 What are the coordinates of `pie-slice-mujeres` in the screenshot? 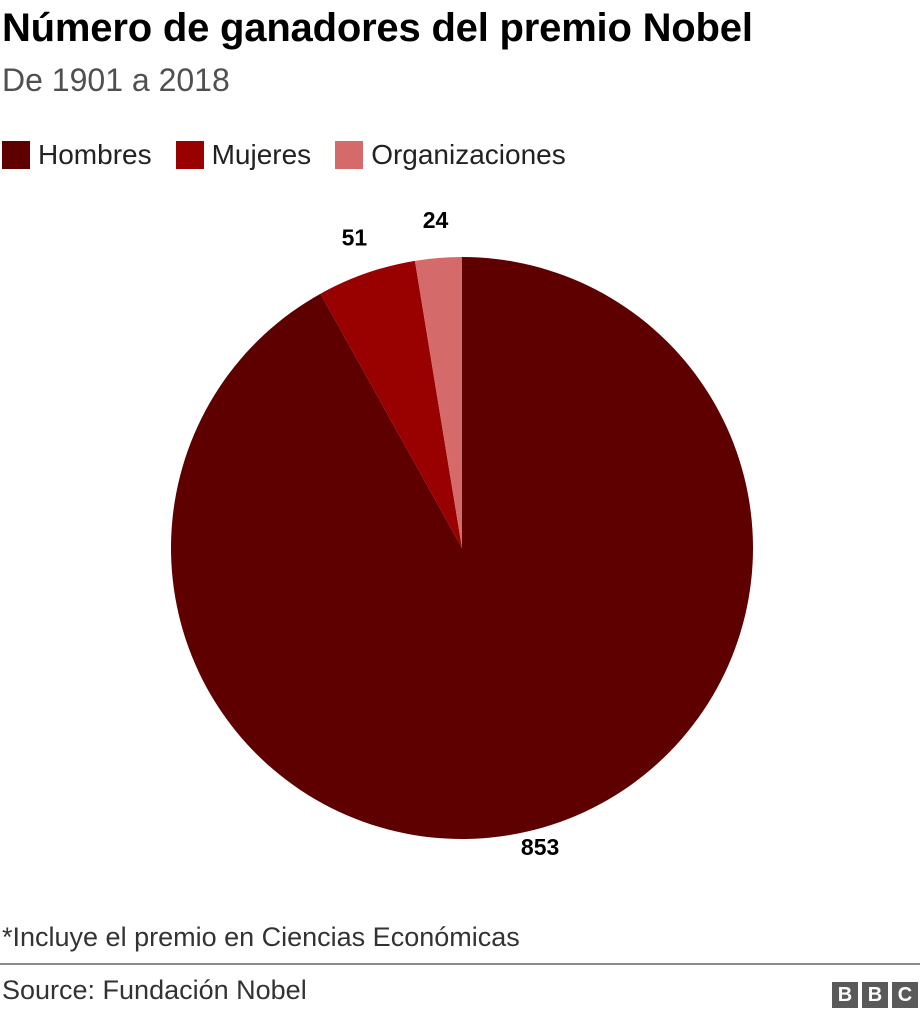 It's located at (391, 404).